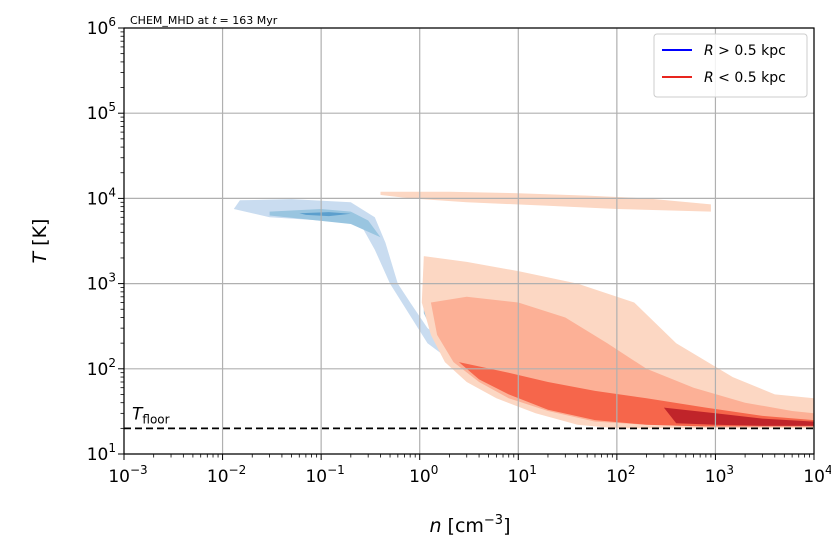 This screenshot has height=548, width=831. I want to click on x-tick-label: 10¹, so click(522, 475).